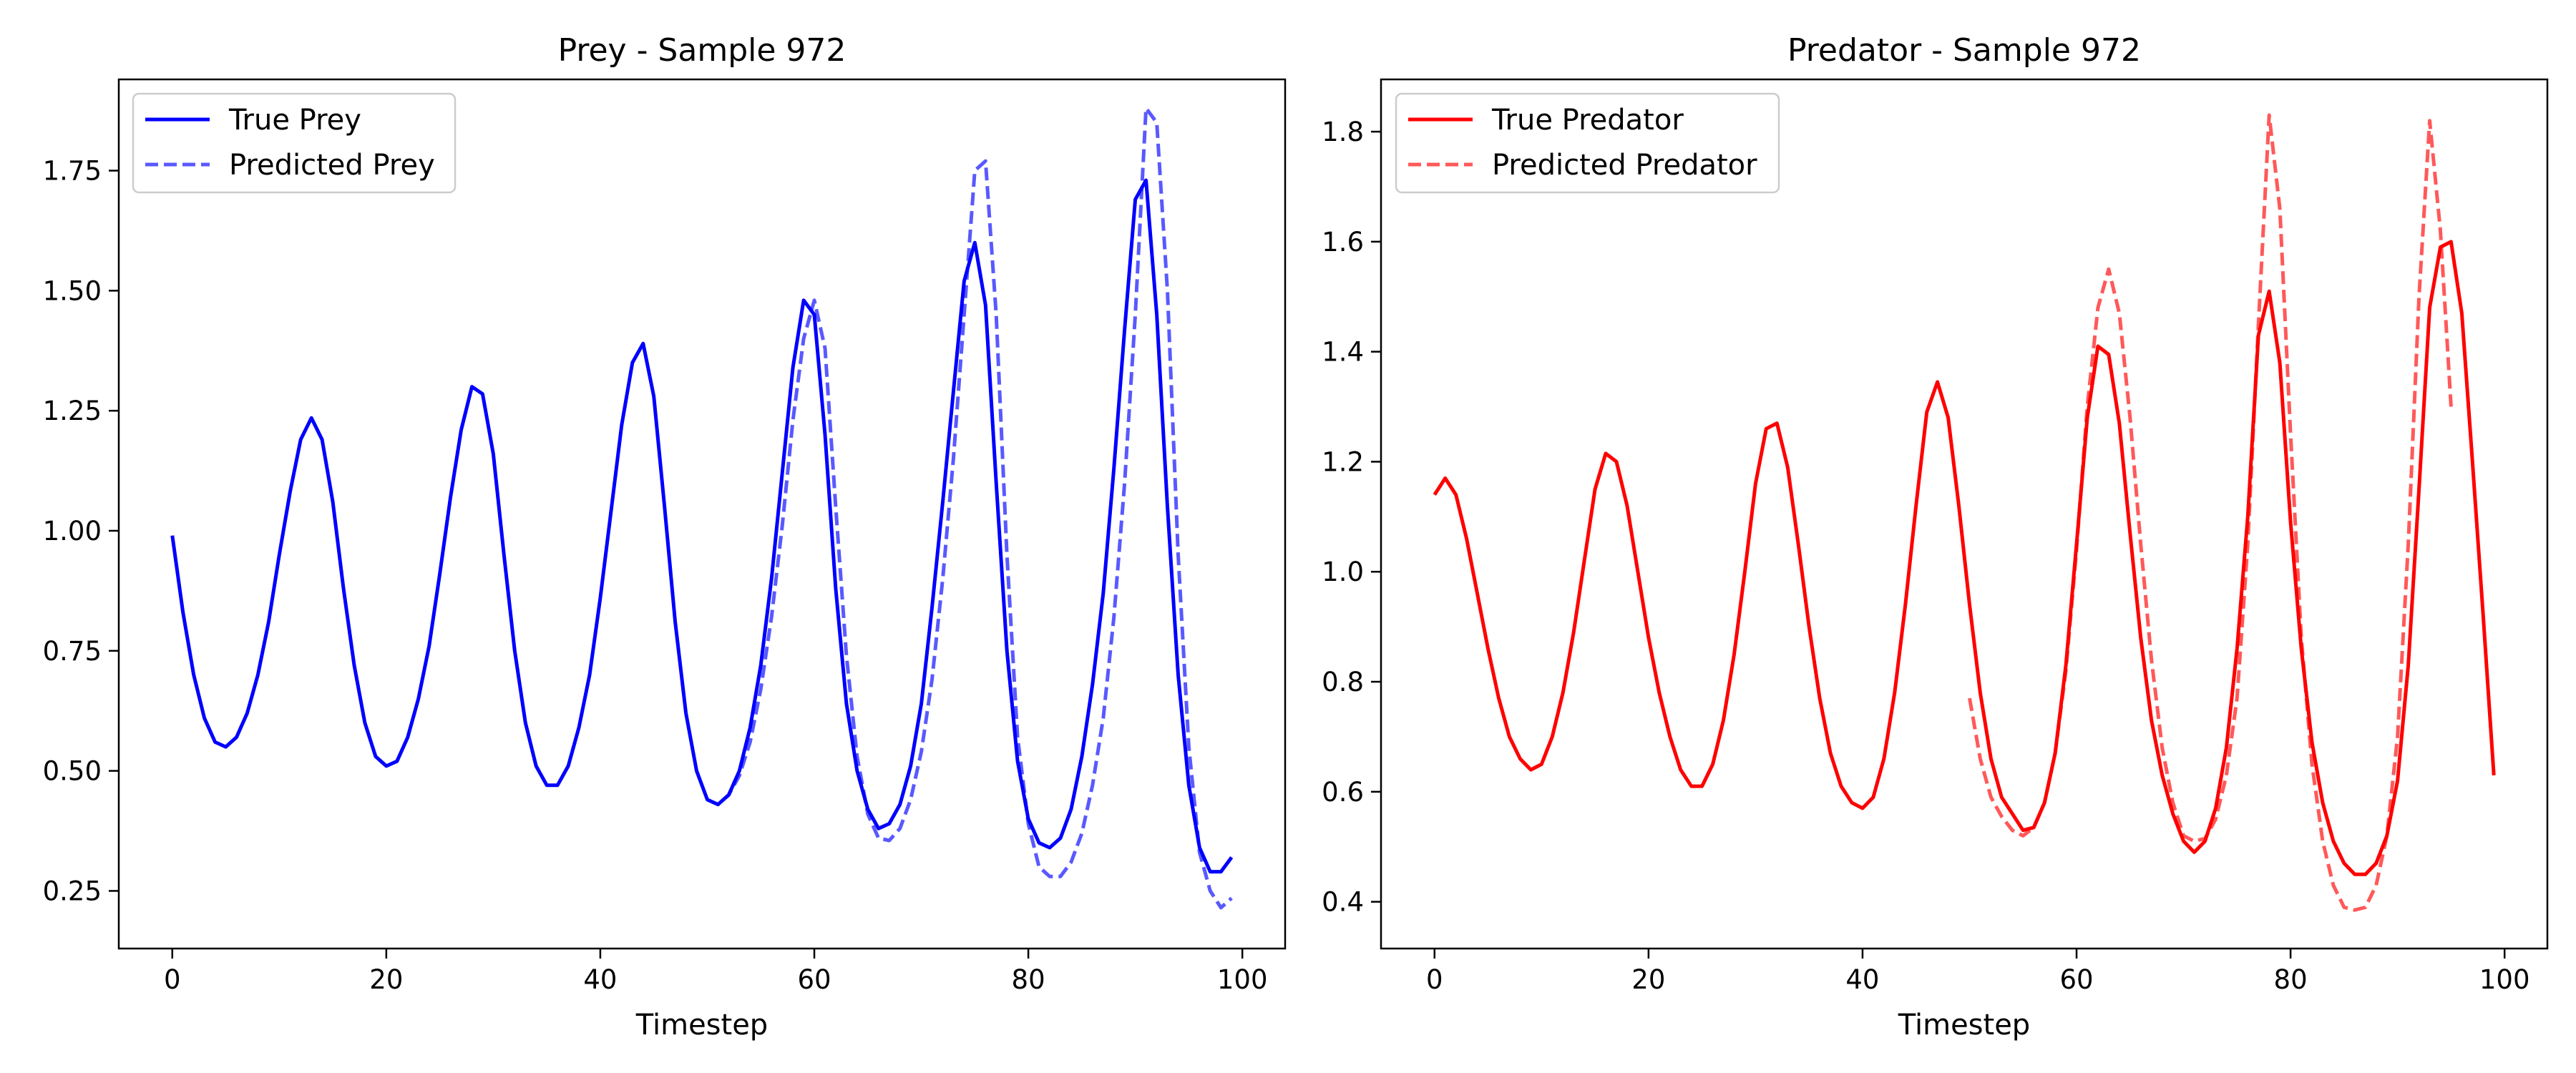 Image resolution: width=2576 pixels, height=1073 pixels. What do you see at coordinates (72, 411) in the screenshot?
I see `prey-y-tick-label: 1.25` at bounding box center [72, 411].